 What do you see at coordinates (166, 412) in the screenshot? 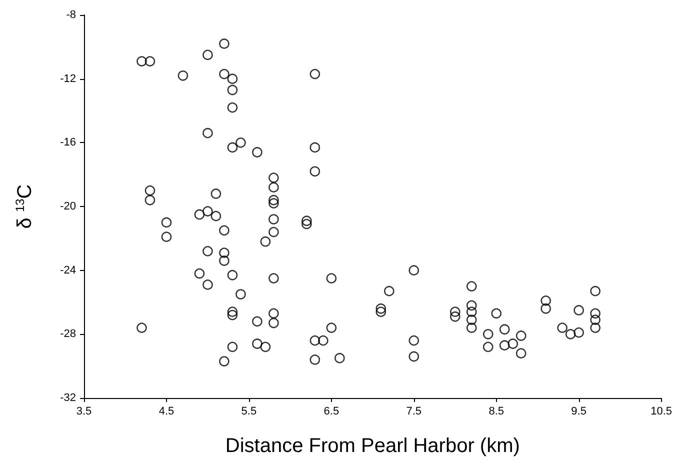
I see `x-tick-label: 4.5` at bounding box center [166, 412].